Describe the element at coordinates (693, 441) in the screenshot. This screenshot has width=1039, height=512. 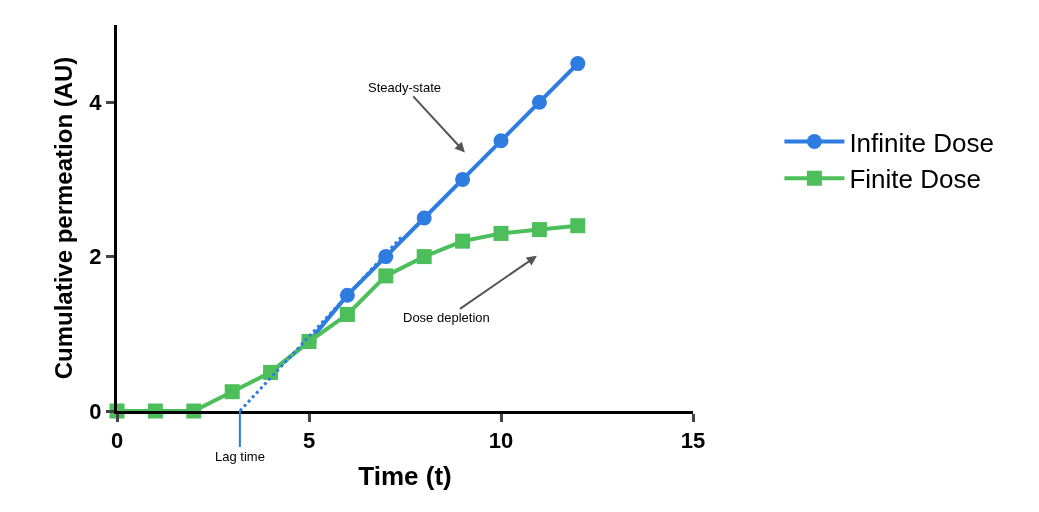
I see `x-tick-label: 15` at that location.